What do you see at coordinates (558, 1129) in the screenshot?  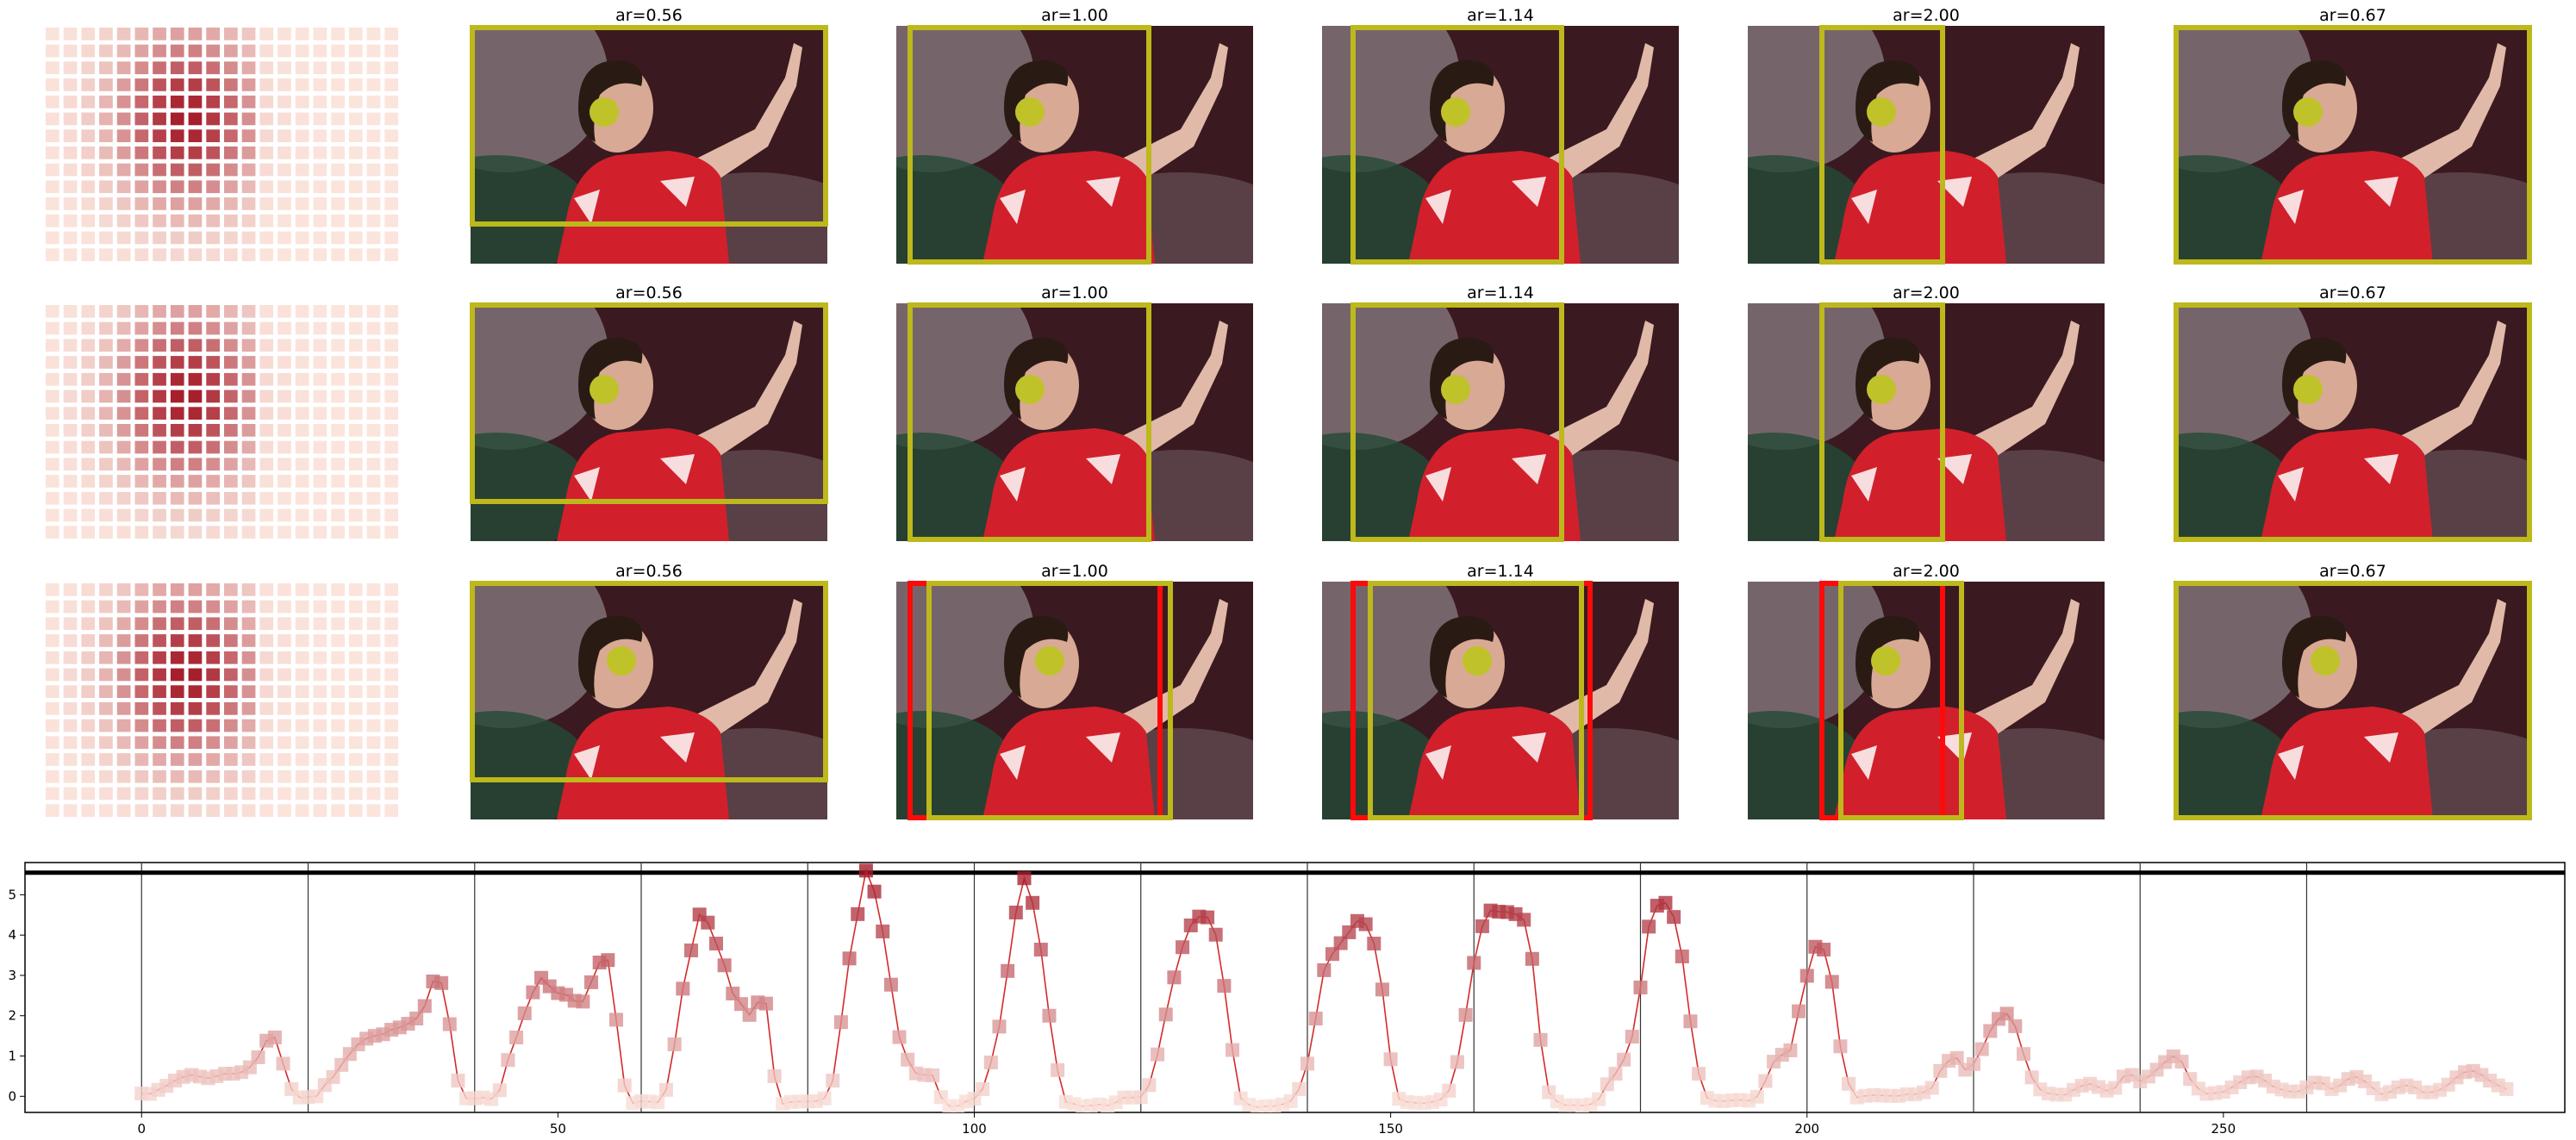 I see `x-tick-label: 50` at bounding box center [558, 1129].